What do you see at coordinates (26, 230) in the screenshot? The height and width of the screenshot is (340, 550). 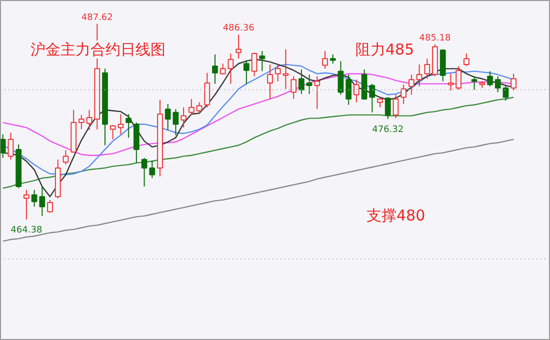 I see `annotation: 464.38` at bounding box center [26, 230].